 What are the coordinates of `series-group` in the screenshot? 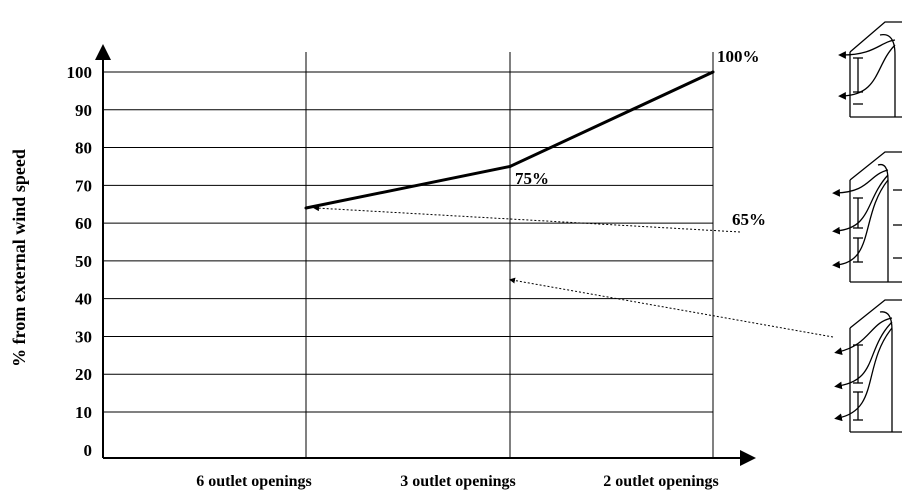 It's located at (509, 140).